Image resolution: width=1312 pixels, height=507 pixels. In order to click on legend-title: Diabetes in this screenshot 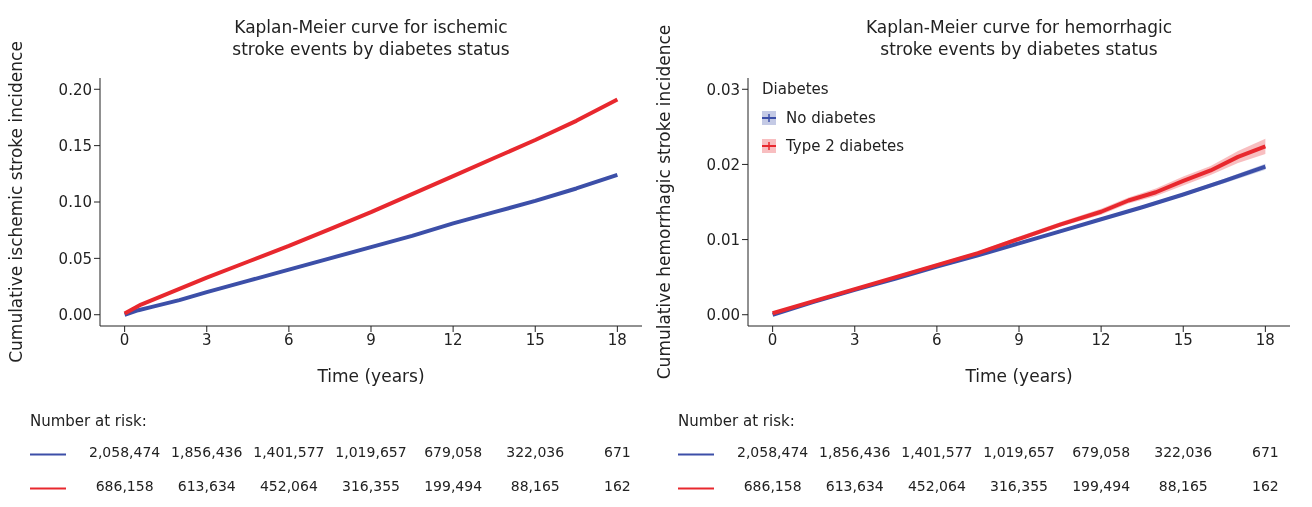, I will do `click(796, 89)`.